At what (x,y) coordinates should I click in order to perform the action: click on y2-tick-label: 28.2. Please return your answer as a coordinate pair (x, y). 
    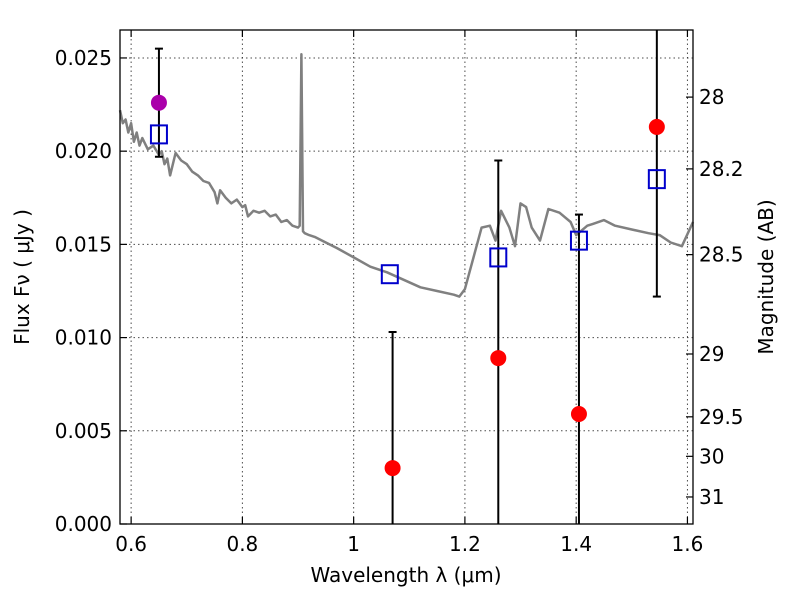
    Looking at the image, I should click on (721, 169).